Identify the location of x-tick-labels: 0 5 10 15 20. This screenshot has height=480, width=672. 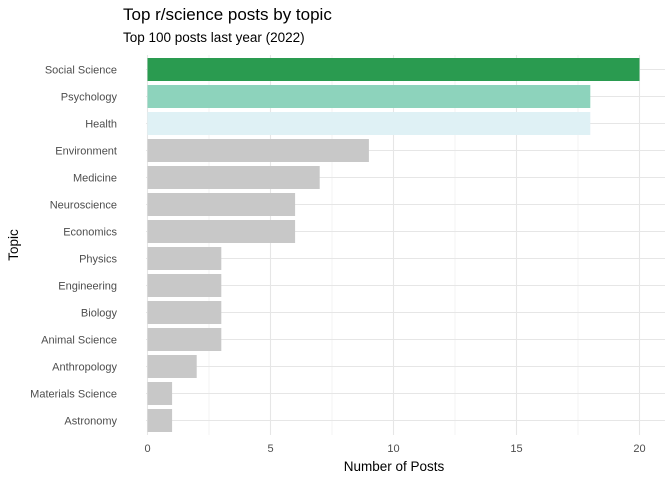
(394, 449).